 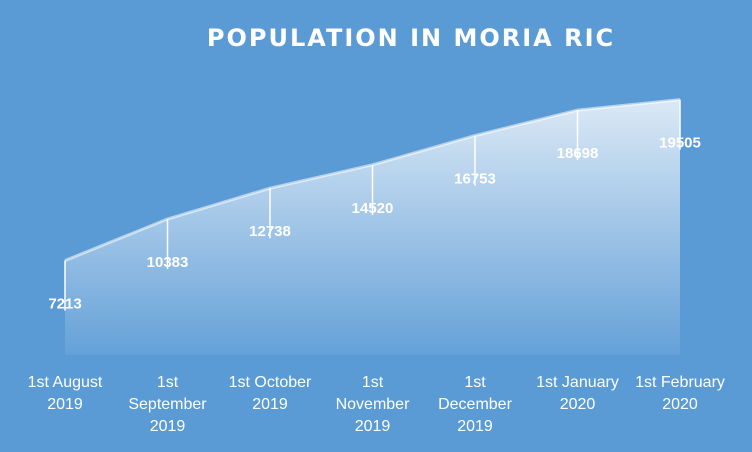 What do you see at coordinates (373, 404) in the screenshot?
I see `x-tick-label: 1st November 2019` at bounding box center [373, 404].